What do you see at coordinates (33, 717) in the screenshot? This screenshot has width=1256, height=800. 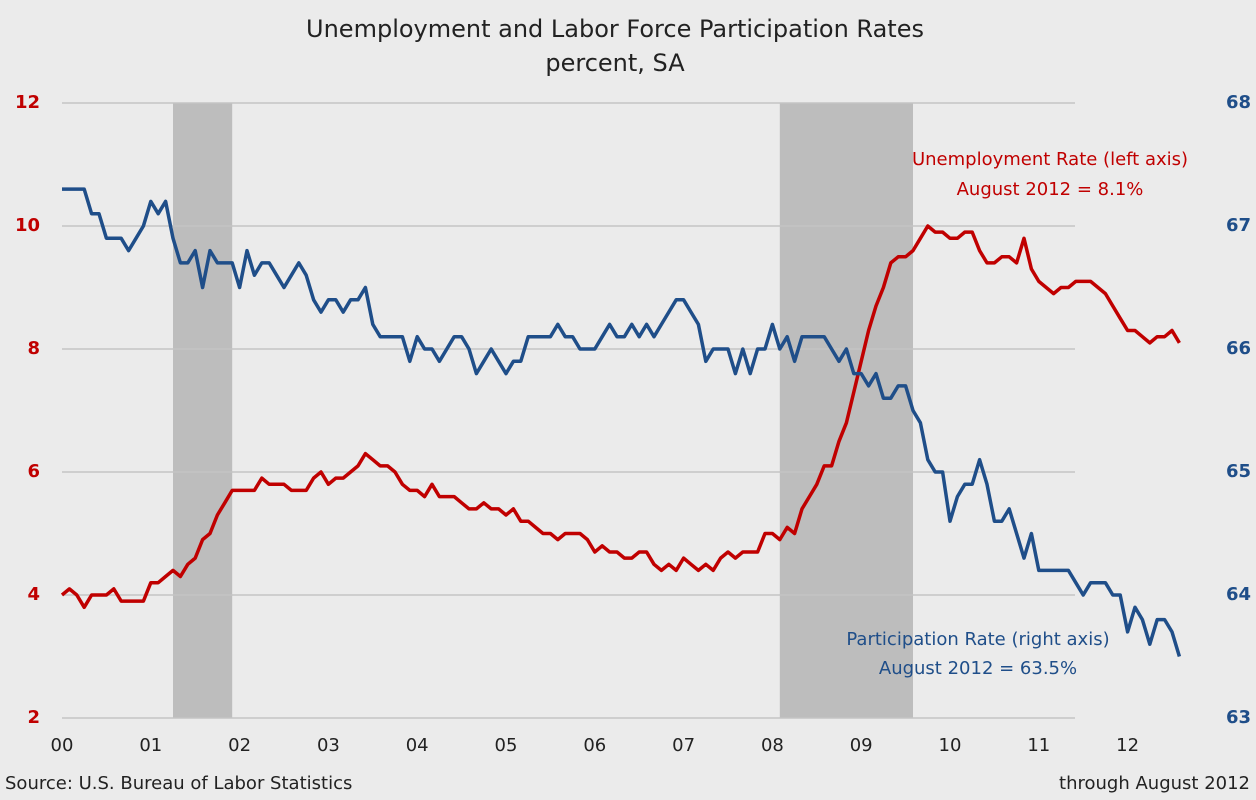 I see `y-tick-label: 2` at bounding box center [33, 717].